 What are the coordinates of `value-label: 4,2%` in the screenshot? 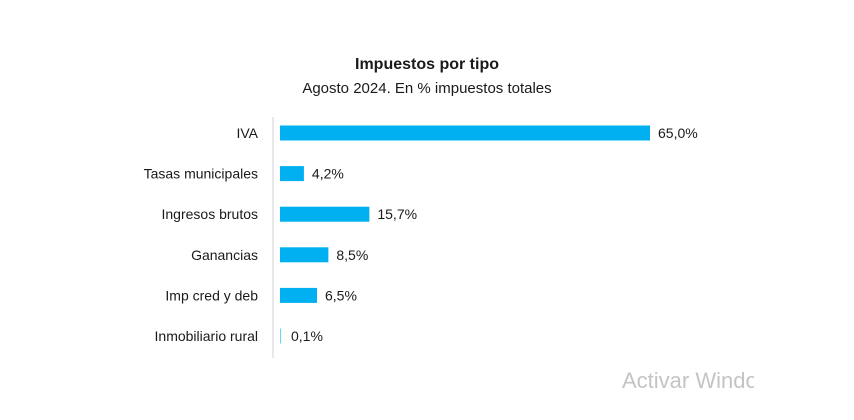 It's located at (328, 174).